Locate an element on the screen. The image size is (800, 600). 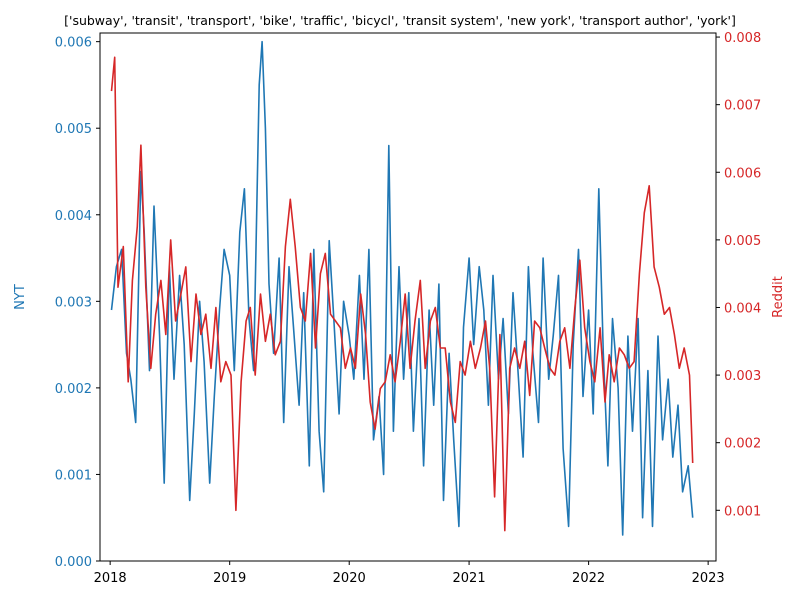
y-right-tick-label: 0.004 is located at coordinates (742, 308).